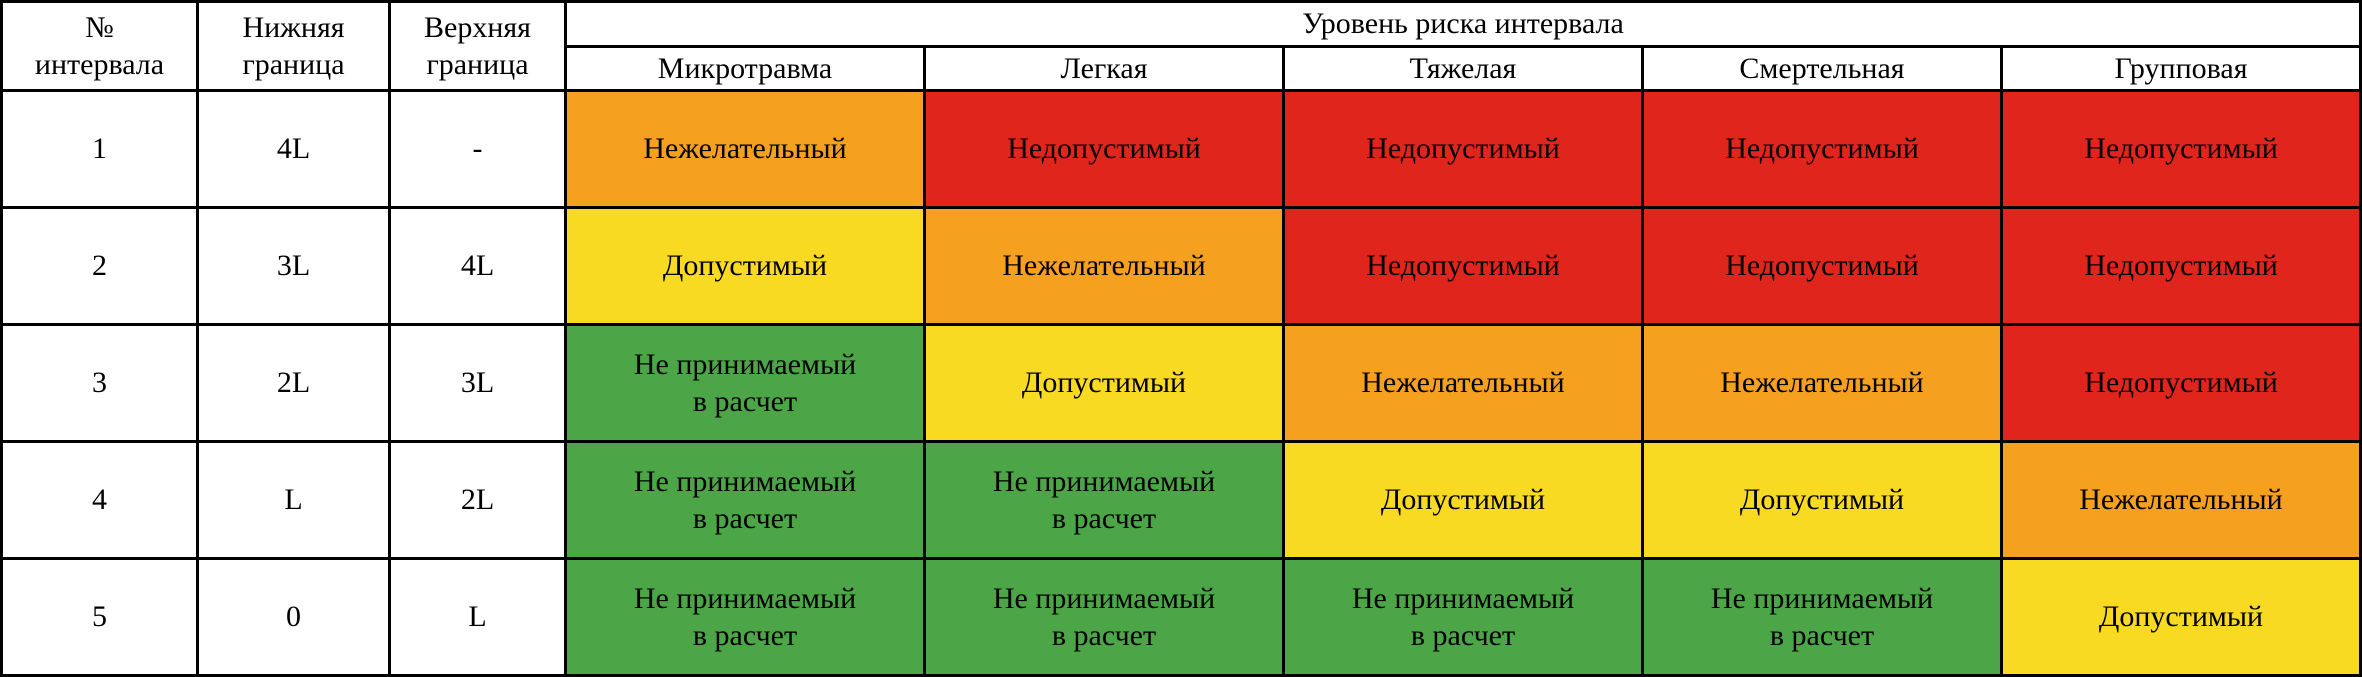 The width and height of the screenshot is (2362, 677). Describe the element at coordinates (1104, 68) in the screenshot. I see `col-header-light: Легкая` at that location.